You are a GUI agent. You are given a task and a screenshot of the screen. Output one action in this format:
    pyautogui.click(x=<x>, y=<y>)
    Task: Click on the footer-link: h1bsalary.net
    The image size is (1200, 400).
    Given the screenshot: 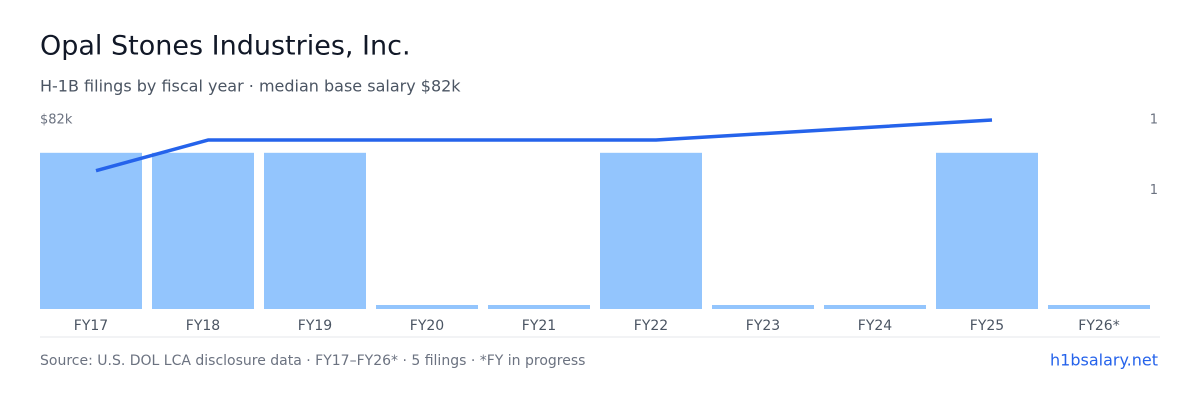 What is the action you would take?
    pyautogui.click(x=1104, y=360)
    